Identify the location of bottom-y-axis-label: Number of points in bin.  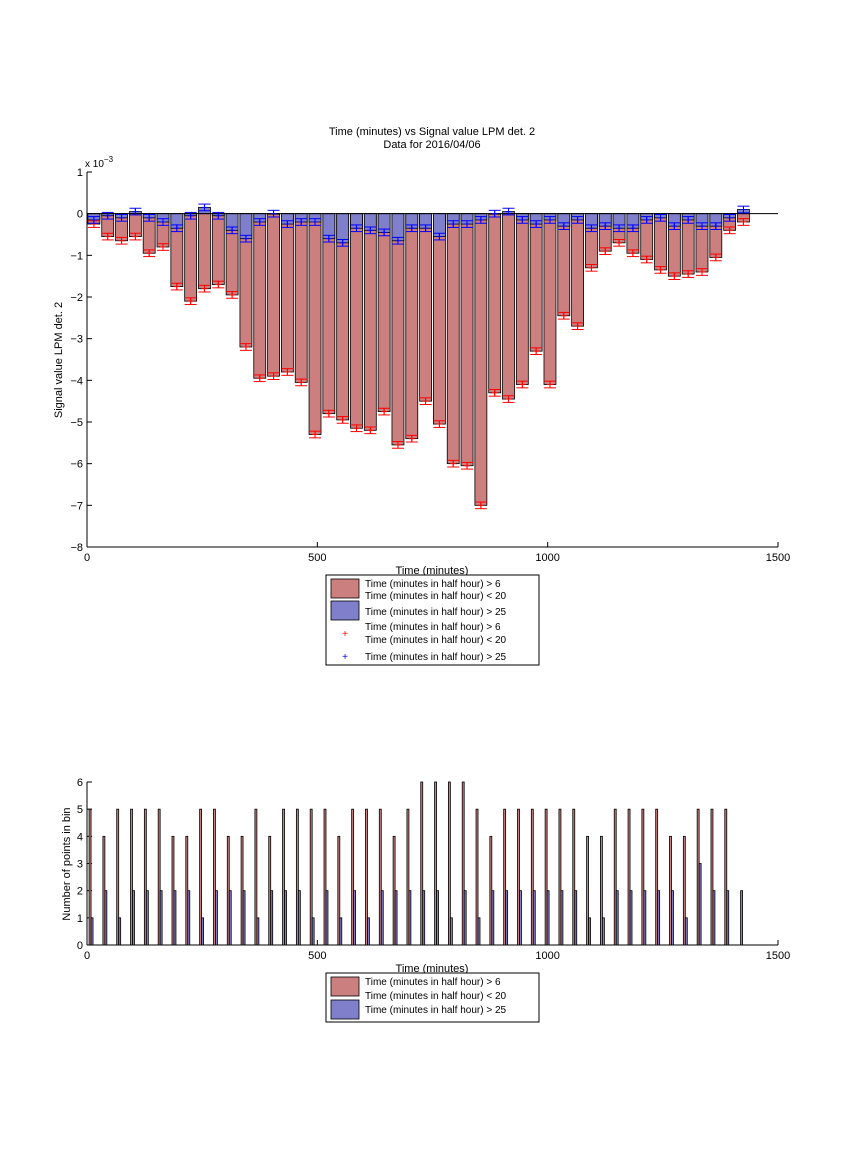
(67, 863).